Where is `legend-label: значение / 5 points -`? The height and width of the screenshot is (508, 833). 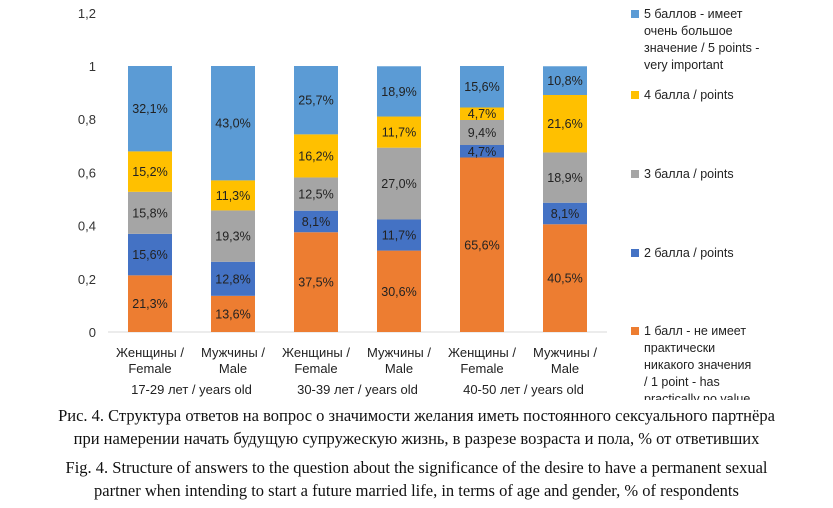
legend-label: значение / 5 points - is located at coordinates (701, 48).